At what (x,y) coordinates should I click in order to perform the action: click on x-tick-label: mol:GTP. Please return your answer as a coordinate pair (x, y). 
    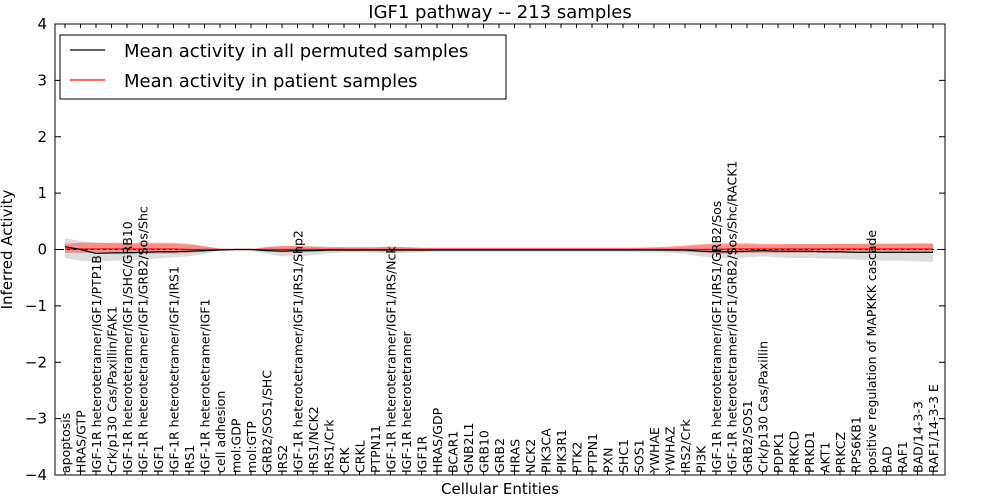
    Looking at the image, I should click on (251, 447).